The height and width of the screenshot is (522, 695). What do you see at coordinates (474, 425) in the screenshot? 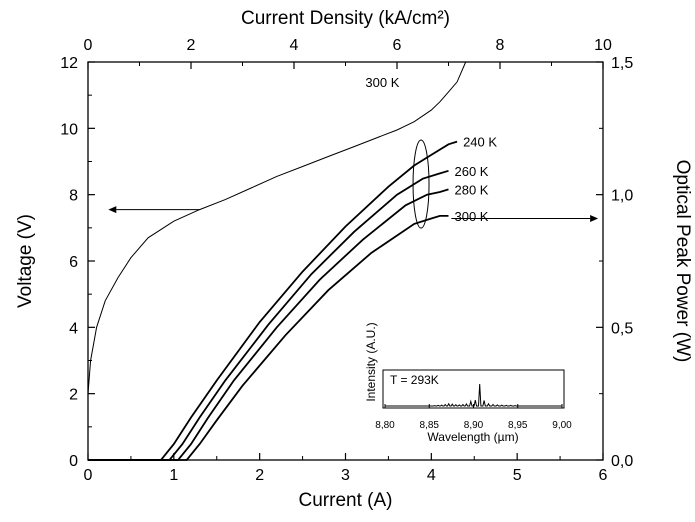
I see `inset-x-tick-label: 8,90` at bounding box center [474, 425].